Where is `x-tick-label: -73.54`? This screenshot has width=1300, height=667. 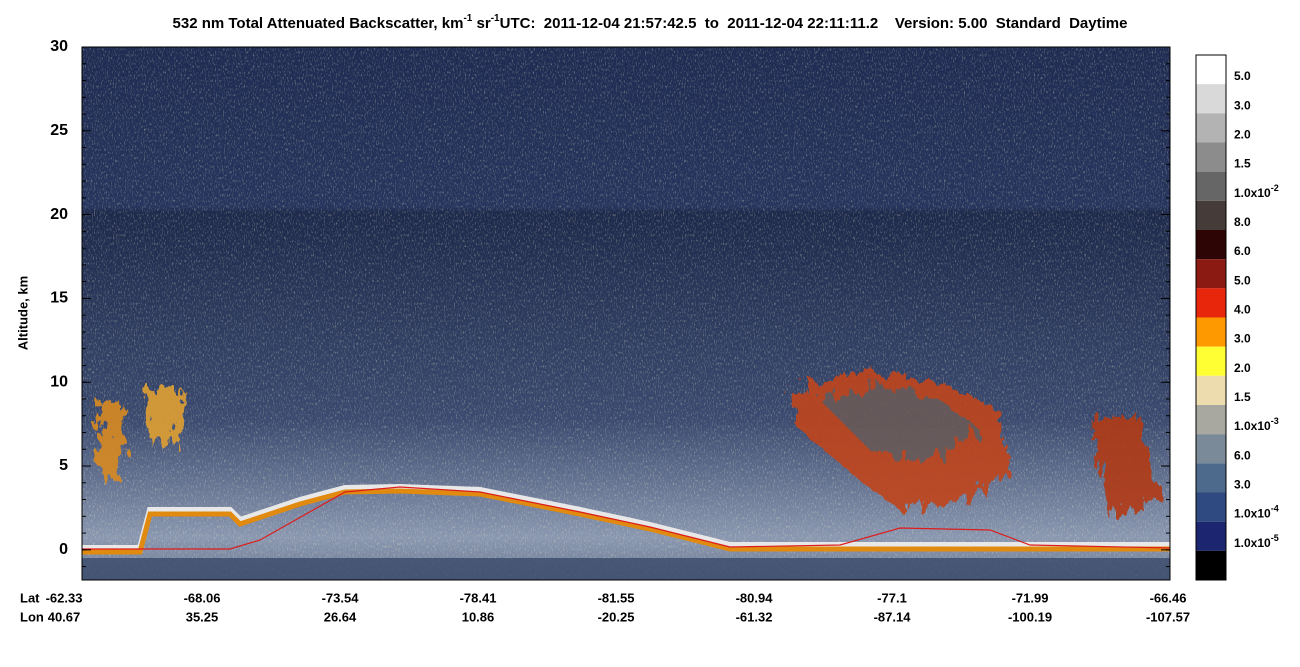
x-tick-label: -73.54 is located at coordinates (341, 597).